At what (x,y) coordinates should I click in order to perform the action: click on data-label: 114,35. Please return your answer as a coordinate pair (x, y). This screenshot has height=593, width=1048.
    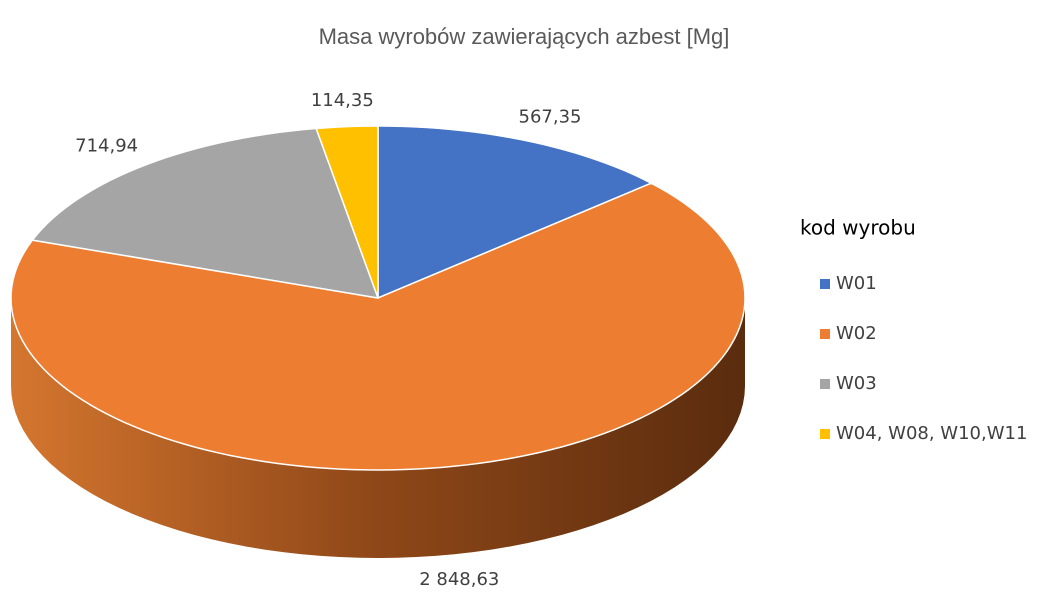
    Looking at the image, I should click on (342, 100).